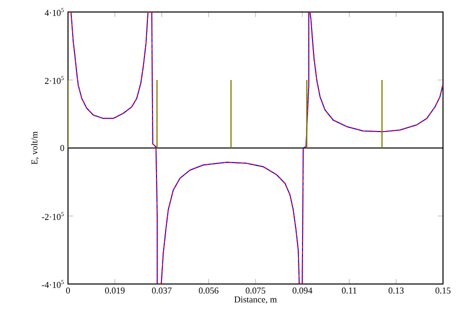 The height and width of the screenshot is (320, 459). Describe the element at coordinates (35, 147) in the screenshot. I see `y-axis-title: E, volt/m` at that location.